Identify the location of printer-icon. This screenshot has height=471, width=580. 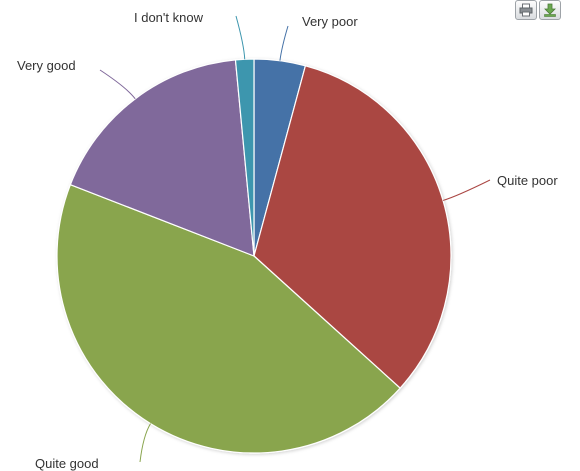
(526, 10).